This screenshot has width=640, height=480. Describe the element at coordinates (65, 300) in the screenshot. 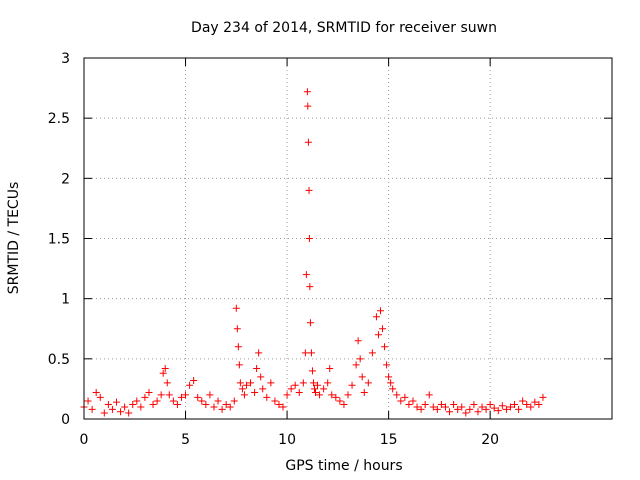

I see `y-tick-label: 1` at that location.